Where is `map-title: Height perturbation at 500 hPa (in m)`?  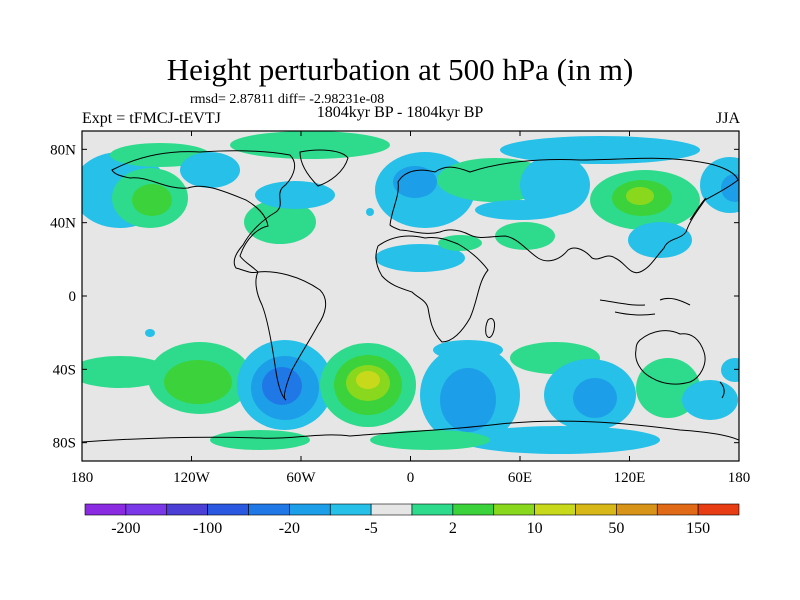 map-title: Height perturbation at 500 hPa (in m) is located at coordinates (400, 69).